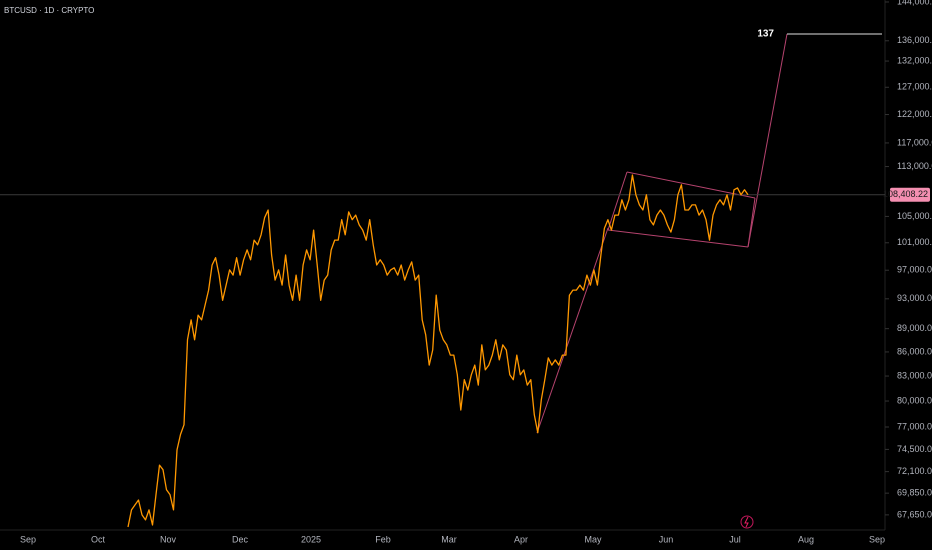 The image size is (932, 550). Describe the element at coordinates (767, 140) in the screenshot. I see `target-line` at that location.